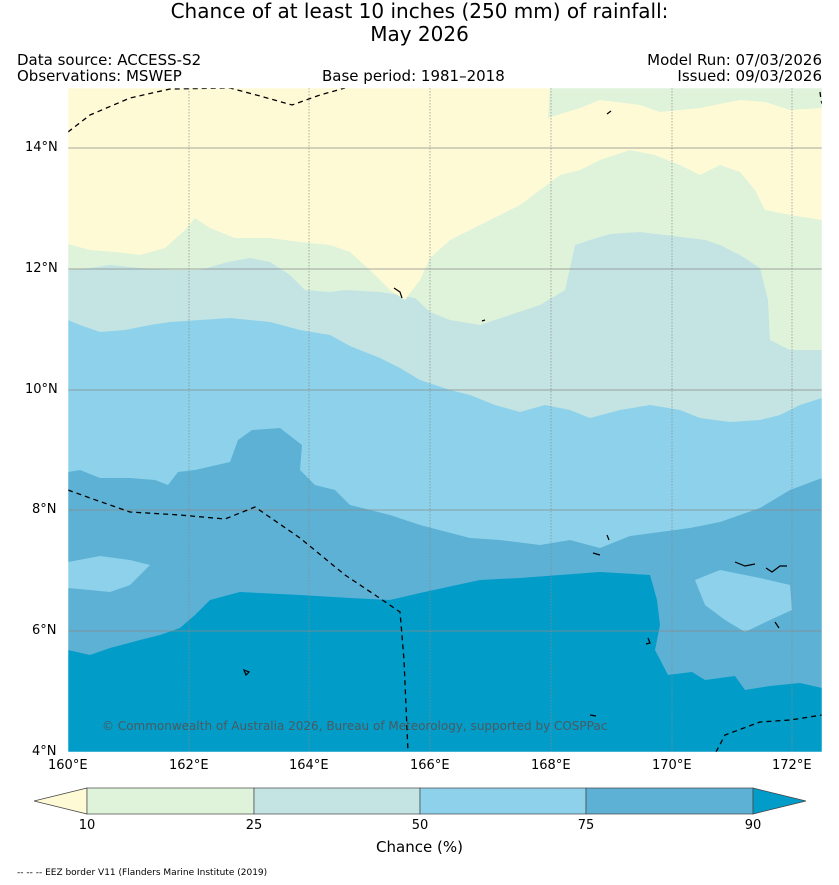  What do you see at coordinates (753, 825) in the screenshot?
I see `colorbar-tick-90: 90` at bounding box center [753, 825].